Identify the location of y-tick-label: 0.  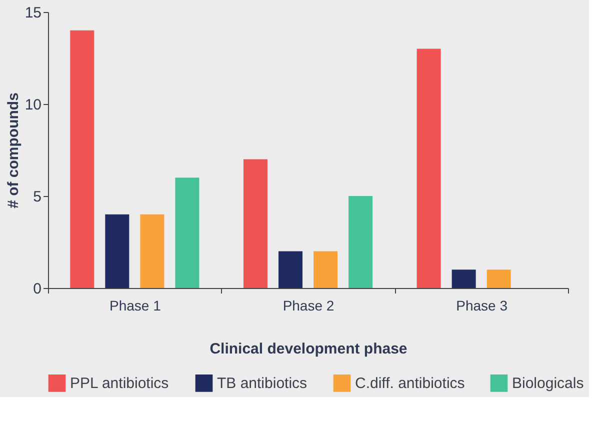
(37, 289).